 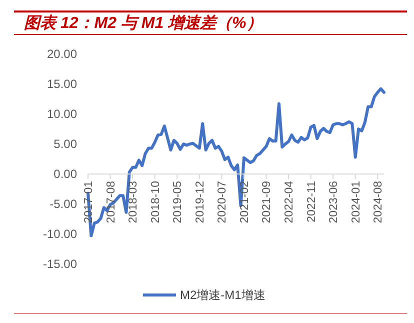 I want to click on x-tick-label: 2024-01, so click(x=356, y=202).